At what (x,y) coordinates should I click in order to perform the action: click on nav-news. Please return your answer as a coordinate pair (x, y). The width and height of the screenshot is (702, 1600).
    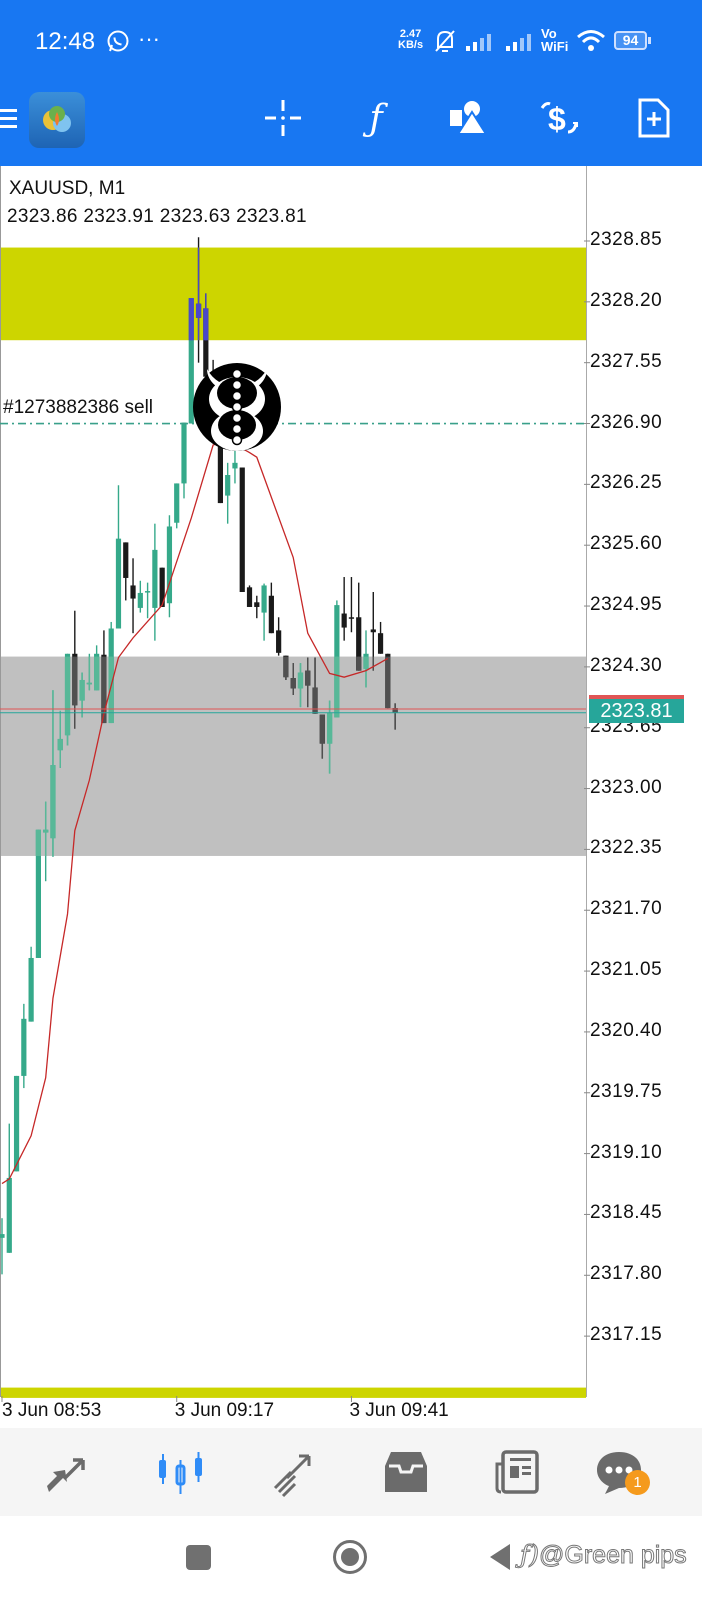
    Looking at the image, I should click on (518, 1473).